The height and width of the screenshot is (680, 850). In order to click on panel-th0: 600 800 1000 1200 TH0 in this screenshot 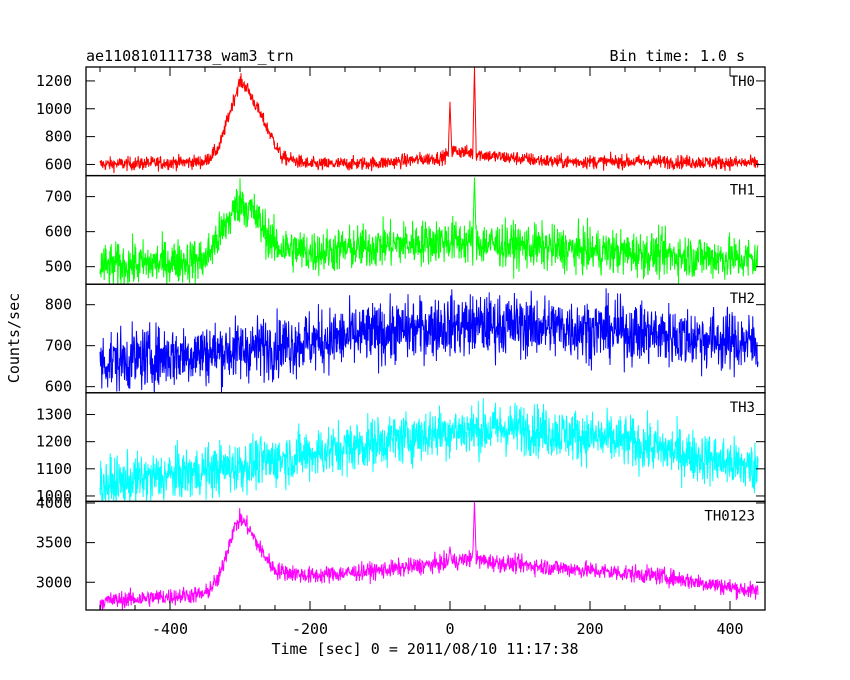, I will do `click(401, 121)`.